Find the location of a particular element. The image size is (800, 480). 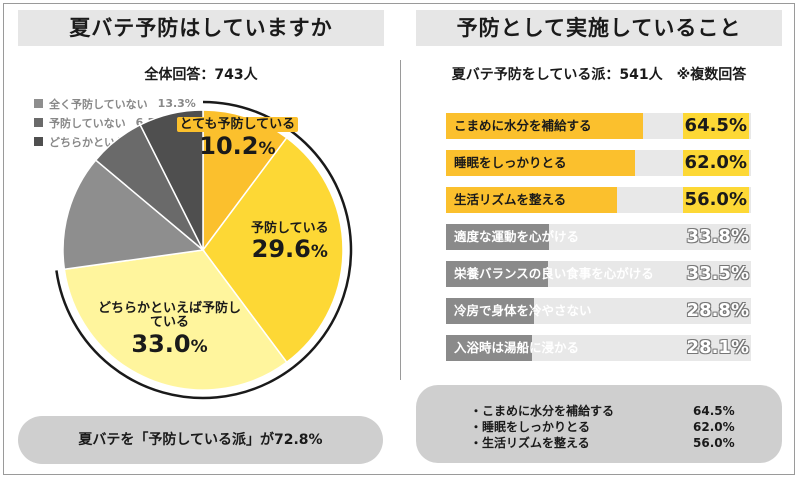

bar-row: 睡眠をしっかりとる 62.0% is located at coordinates (598, 163).